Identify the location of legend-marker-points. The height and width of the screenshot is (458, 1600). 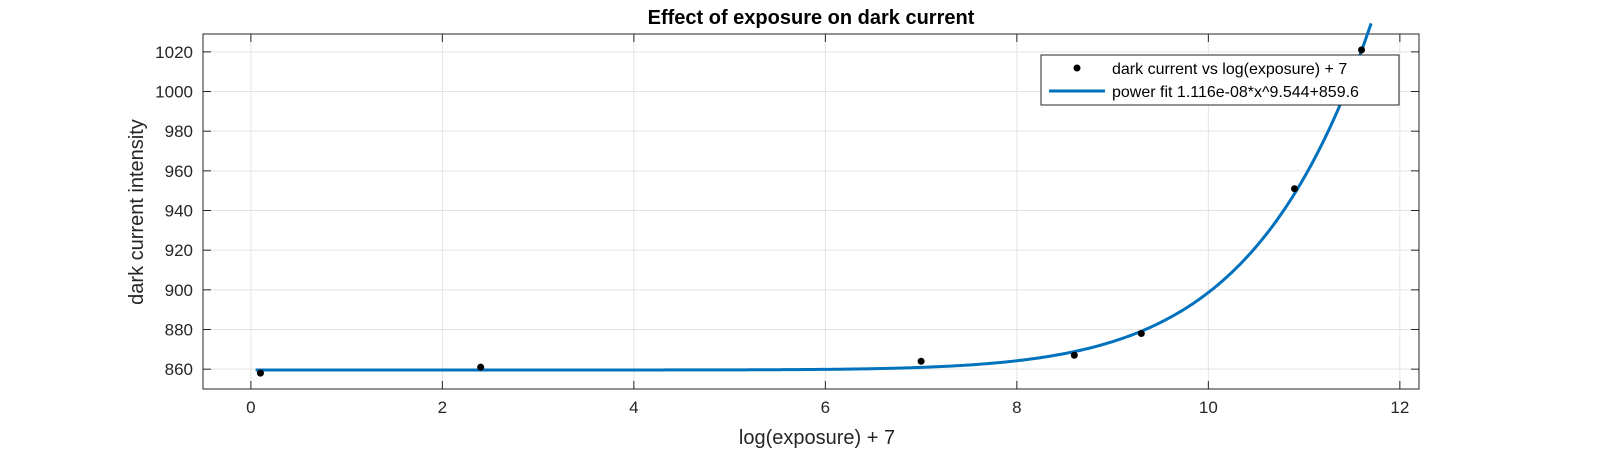
(1077, 68).